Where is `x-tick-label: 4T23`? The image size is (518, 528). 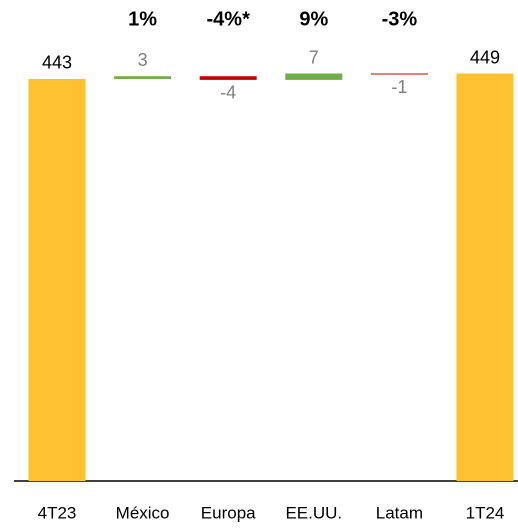 x-tick-label: 4T23 is located at coordinates (57, 512).